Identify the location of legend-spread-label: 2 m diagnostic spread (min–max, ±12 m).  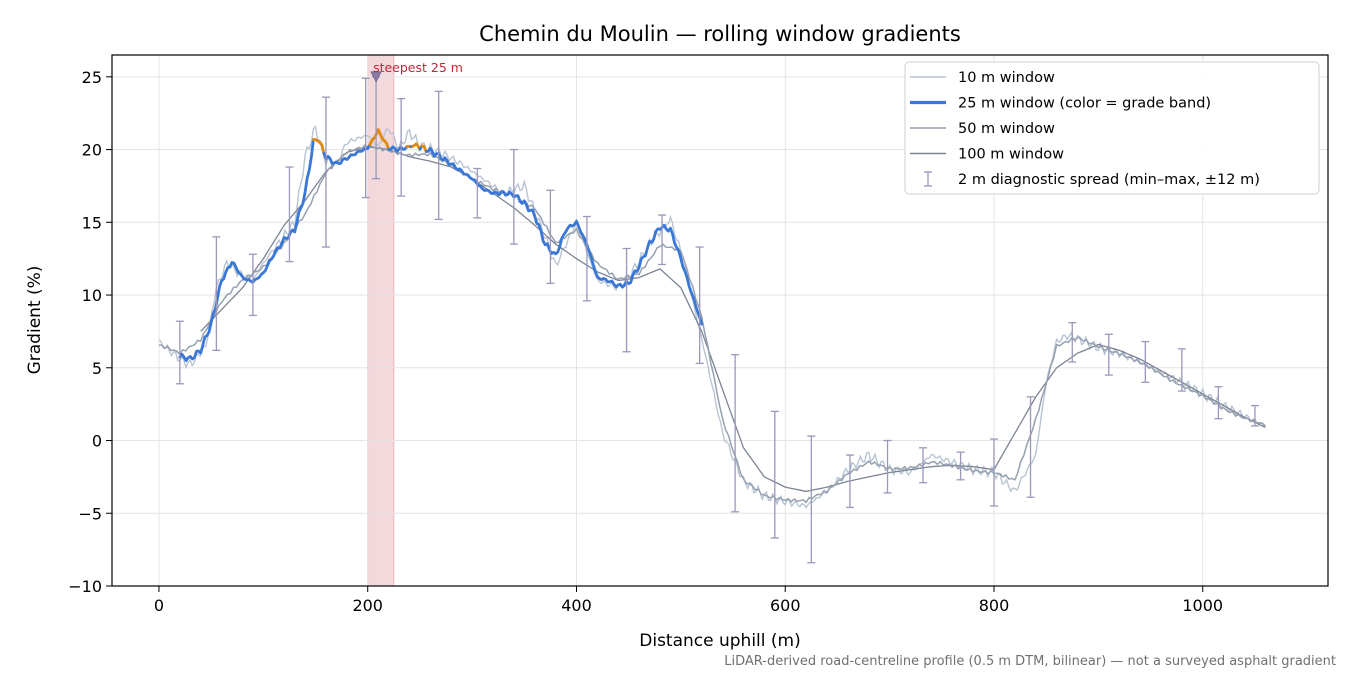
(1109, 180).